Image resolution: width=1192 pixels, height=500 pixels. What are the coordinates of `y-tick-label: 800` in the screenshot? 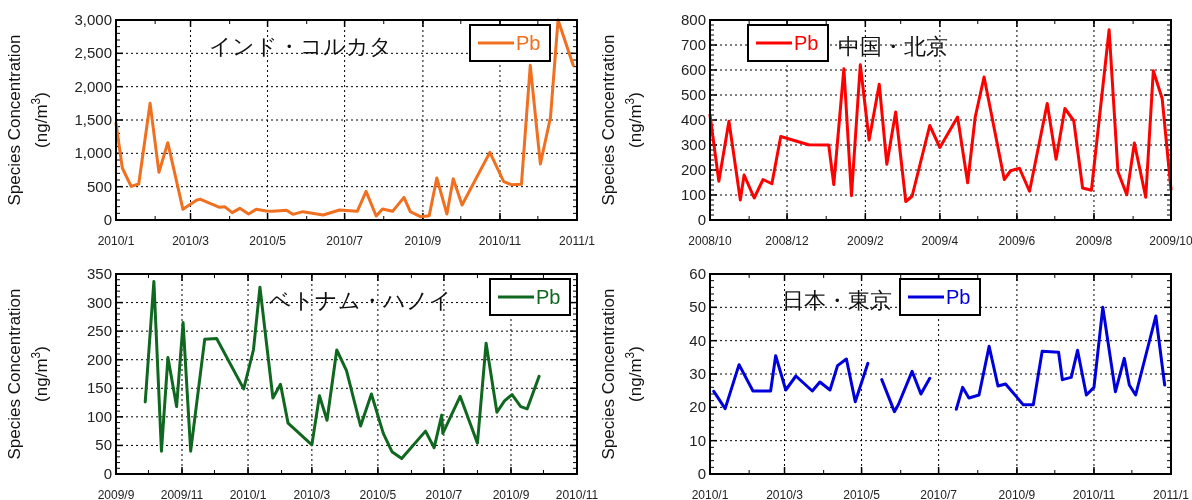 It's located at (693, 19).